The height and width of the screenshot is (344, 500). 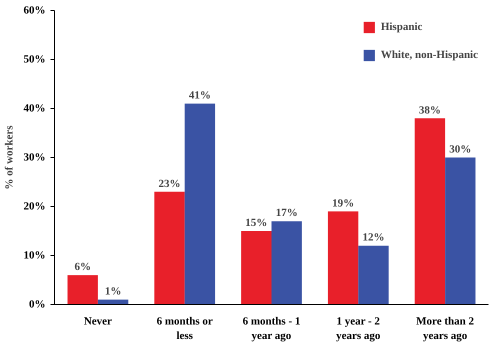 What do you see at coordinates (37, 304) in the screenshot?
I see `y-tick-label: 0%` at bounding box center [37, 304].